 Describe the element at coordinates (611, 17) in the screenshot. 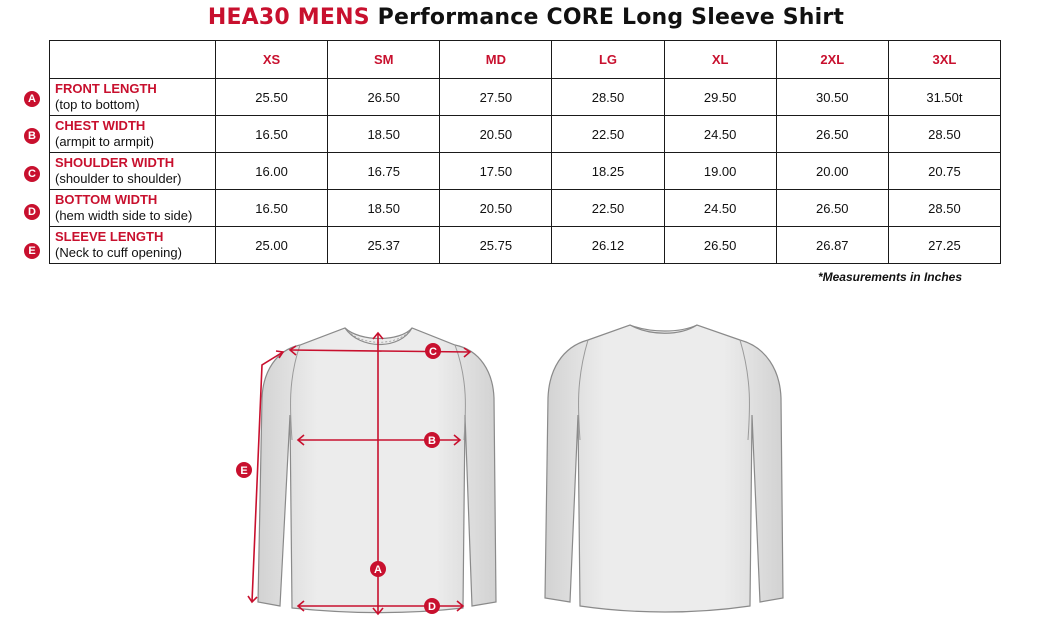

I see `product-name: Performance CORE Long Sleeve Shirt` at that location.